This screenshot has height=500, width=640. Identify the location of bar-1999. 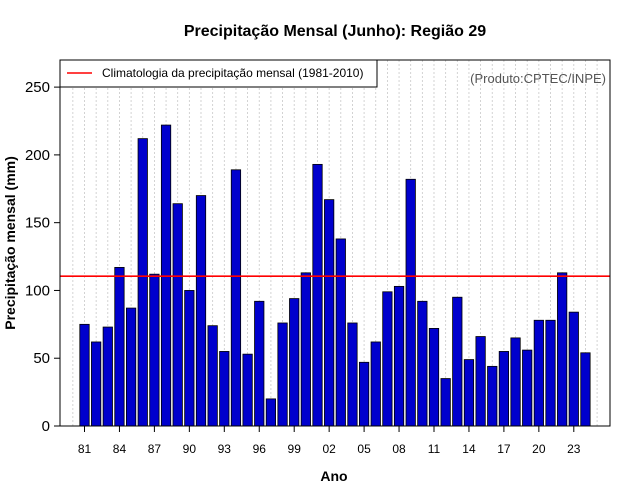
(294, 362).